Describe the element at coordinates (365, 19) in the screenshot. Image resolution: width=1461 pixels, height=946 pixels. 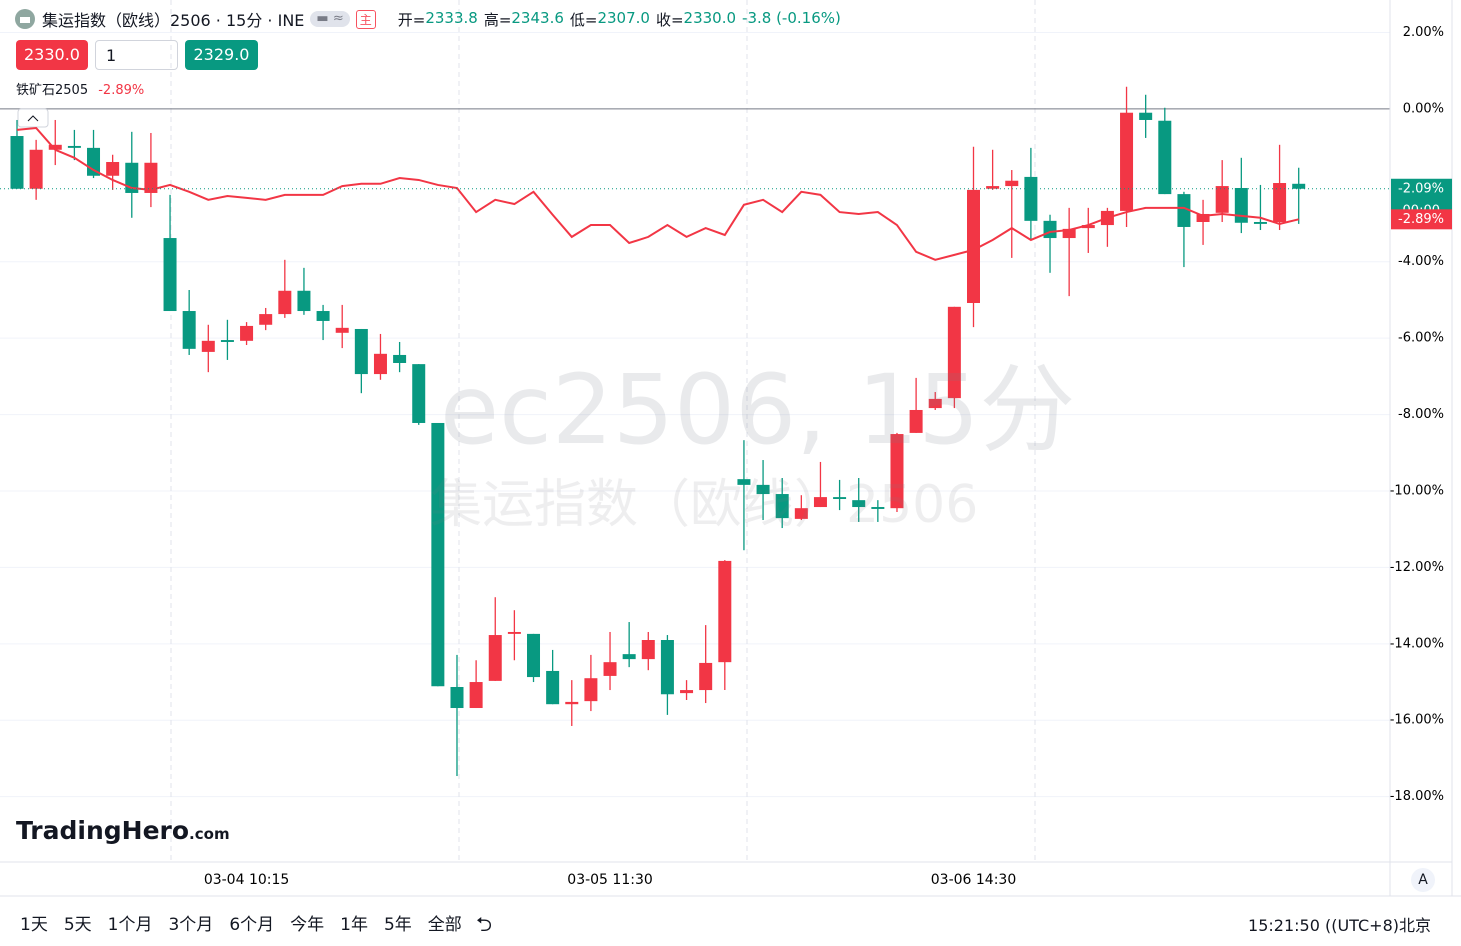
I see `main-badge: 主` at that location.